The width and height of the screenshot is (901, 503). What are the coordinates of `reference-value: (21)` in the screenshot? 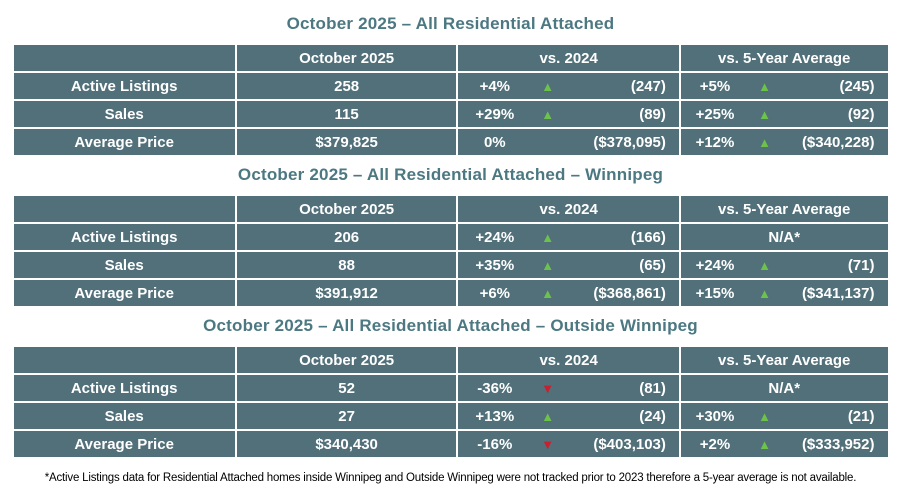 It's located at (861, 416).